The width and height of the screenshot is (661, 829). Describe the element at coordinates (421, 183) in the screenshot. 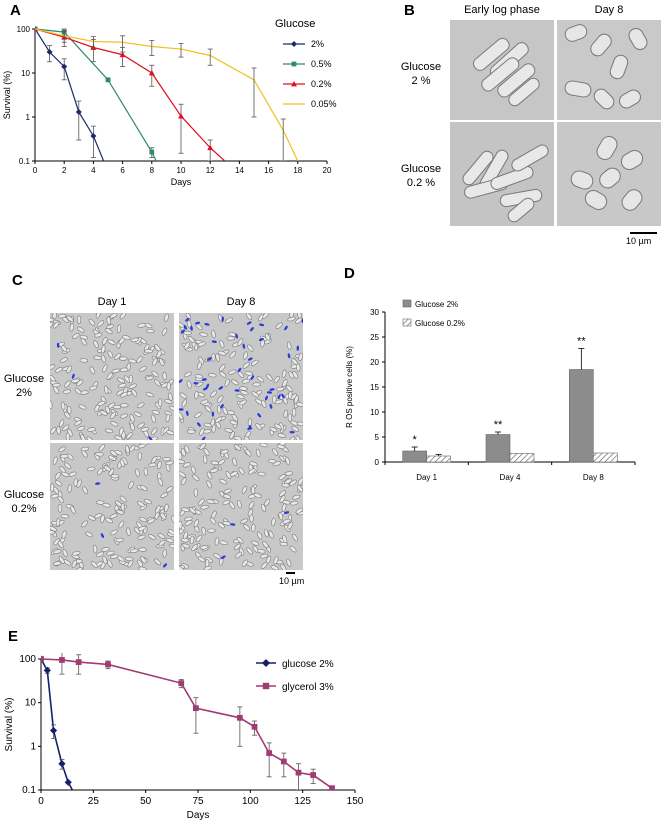

I see `row-label-line: 0.2 %` at that location.